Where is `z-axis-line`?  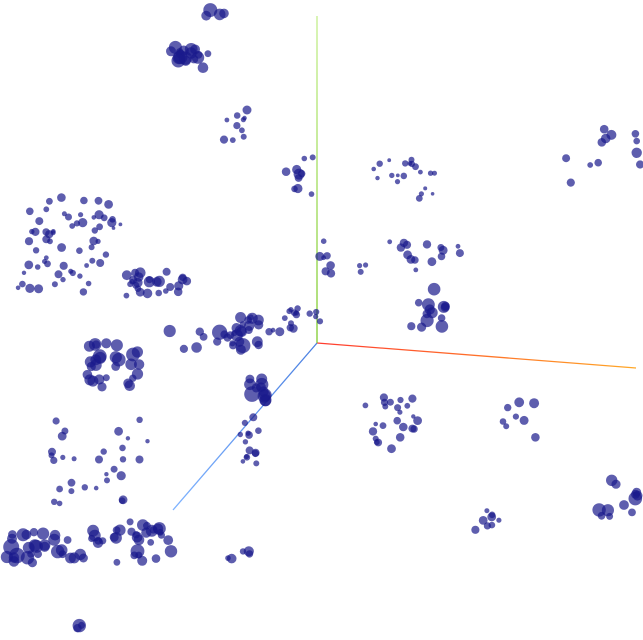
z-axis-line is located at coordinates (245, 426).